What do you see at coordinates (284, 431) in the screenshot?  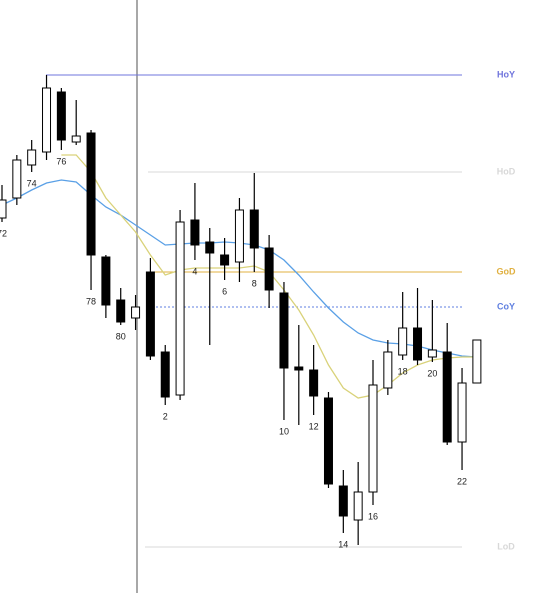 I see `bar-label: 10` at bounding box center [284, 431].